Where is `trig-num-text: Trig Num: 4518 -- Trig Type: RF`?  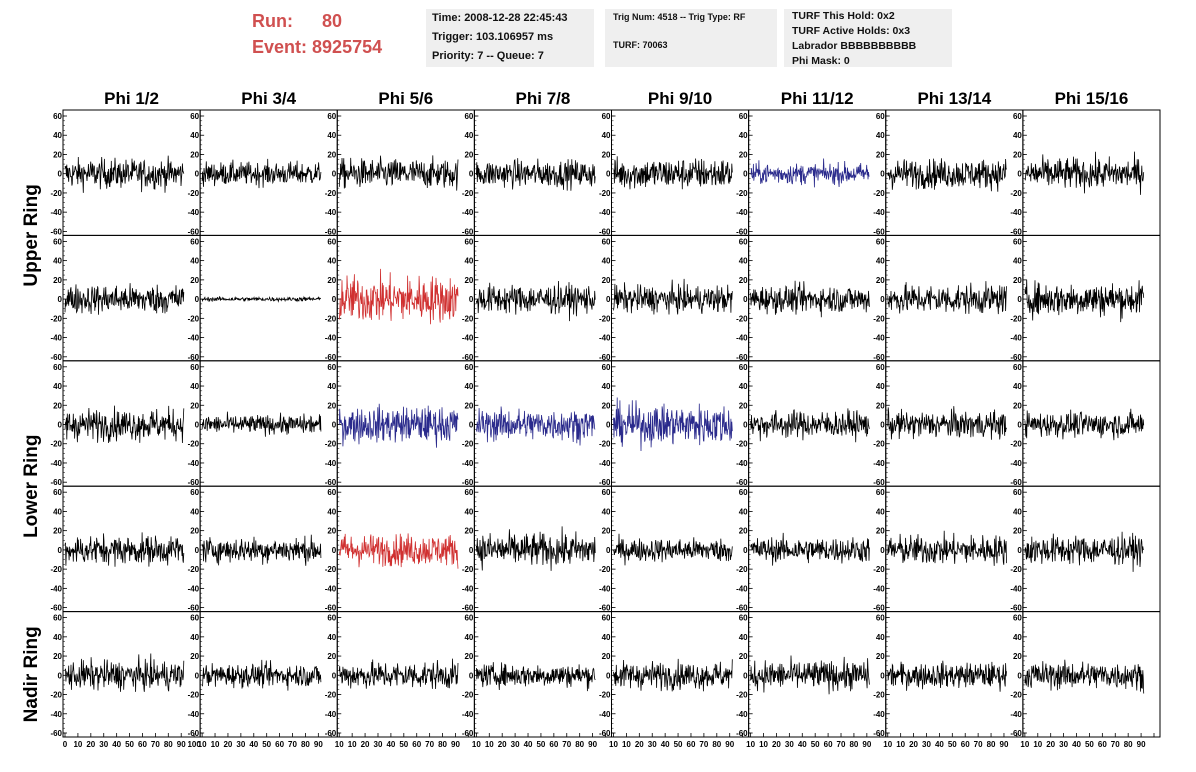
trig-num-text: Trig Num: 4518 -- Trig Type: RF is located at coordinates (679, 17).